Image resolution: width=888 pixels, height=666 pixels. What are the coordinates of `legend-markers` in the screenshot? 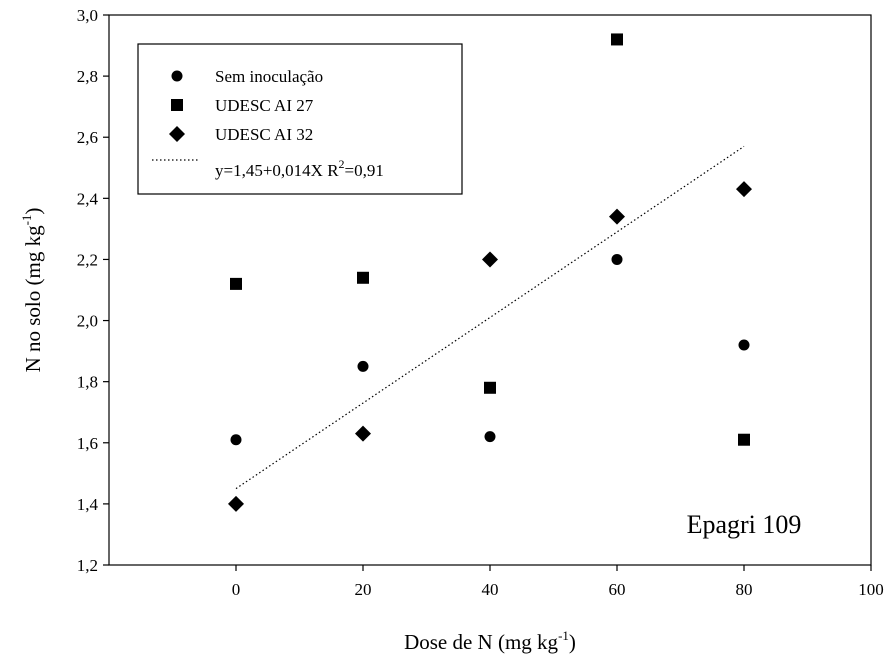 It's located at (177, 106).